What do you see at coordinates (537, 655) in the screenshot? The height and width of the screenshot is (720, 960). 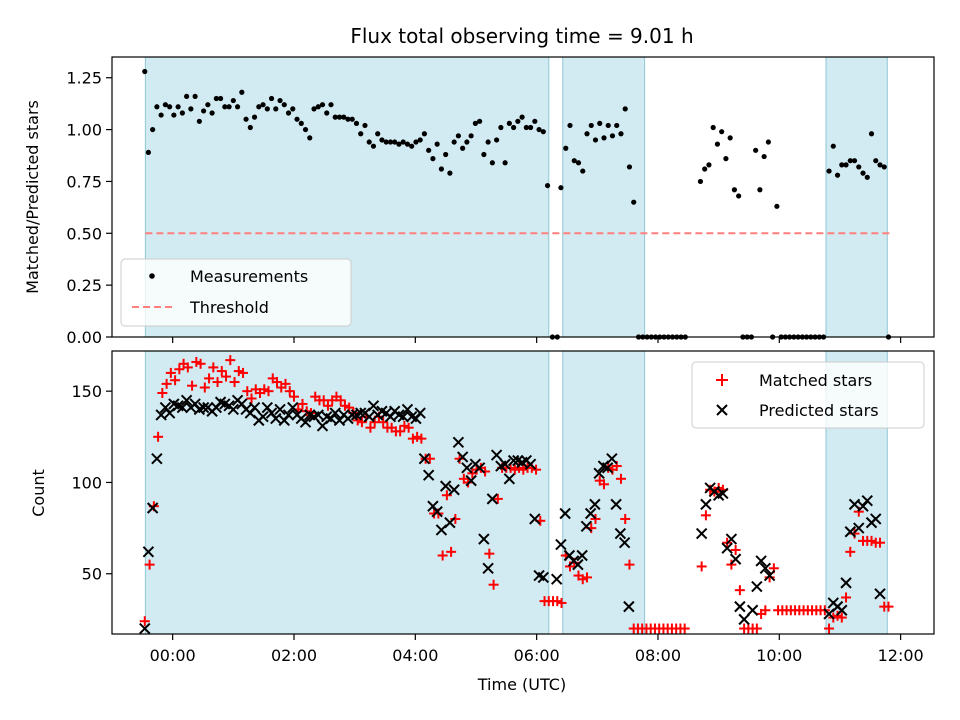 I see `x-tick-label: 06:00` at bounding box center [537, 655].